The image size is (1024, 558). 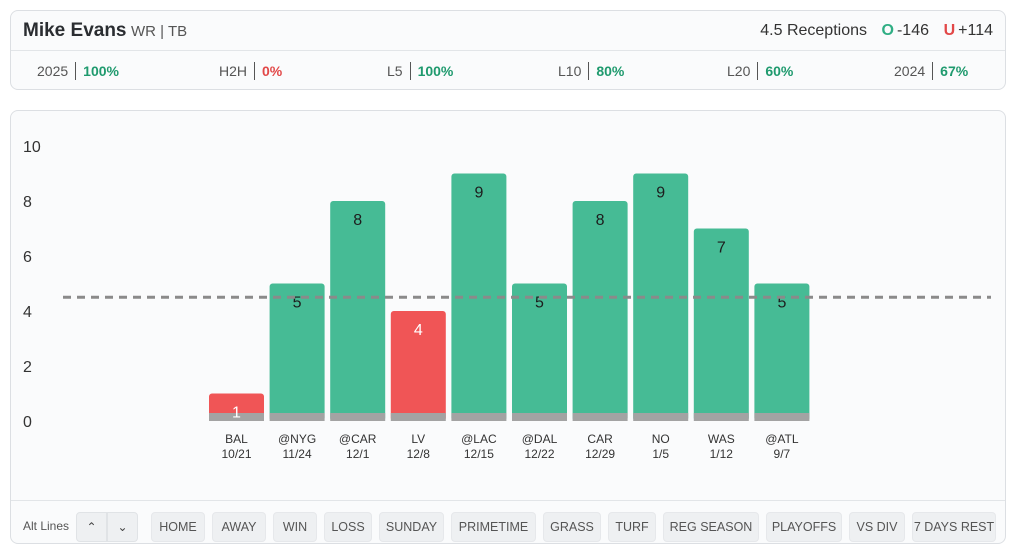 What do you see at coordinates (782, 439) in the screenshot?
I see `x-tick-opponent: @ATL` at bounding box center [782, 439].